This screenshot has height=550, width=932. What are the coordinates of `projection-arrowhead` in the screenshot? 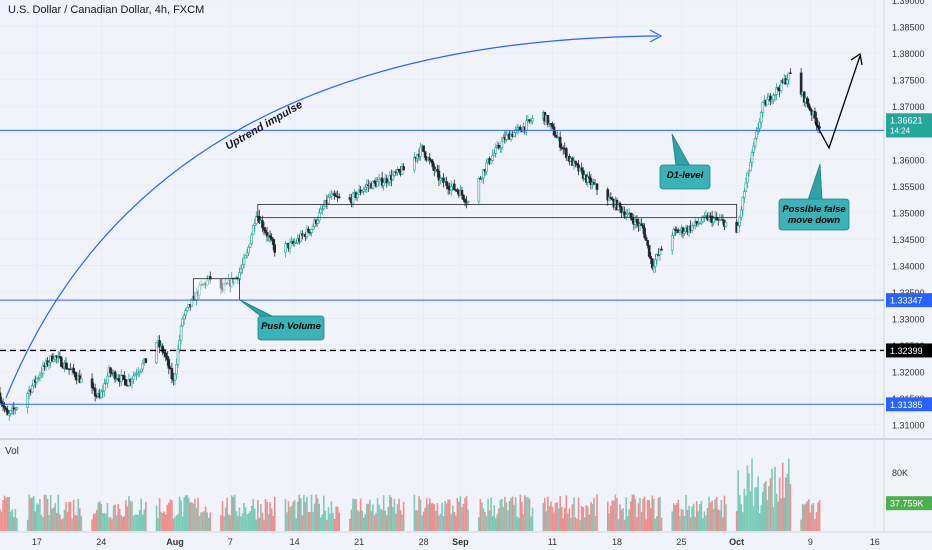 It's located at (856, 59).